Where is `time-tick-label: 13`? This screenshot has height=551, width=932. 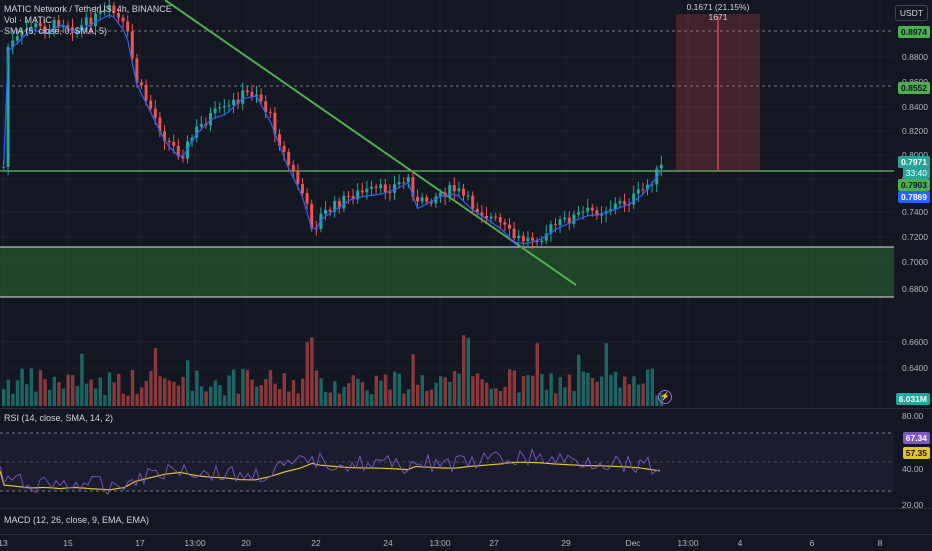
time-tick-label: 13 is located at coordinates (4, 543).